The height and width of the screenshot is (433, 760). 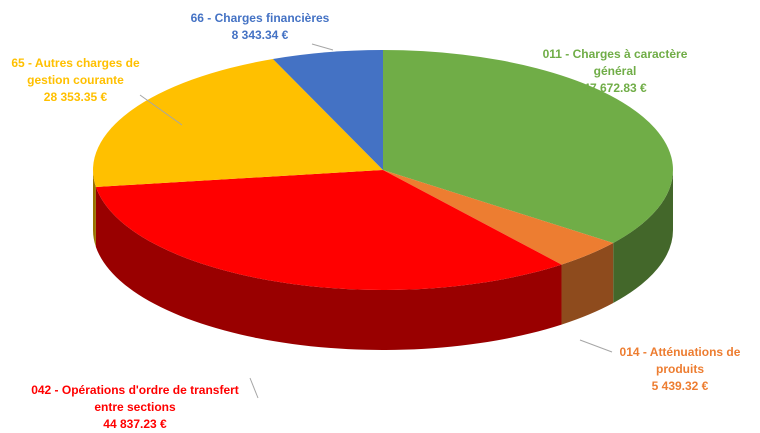 I want to click on data-label: 014 - Atténuations de produits 5 439.32 €, so click(x=680, y=369).